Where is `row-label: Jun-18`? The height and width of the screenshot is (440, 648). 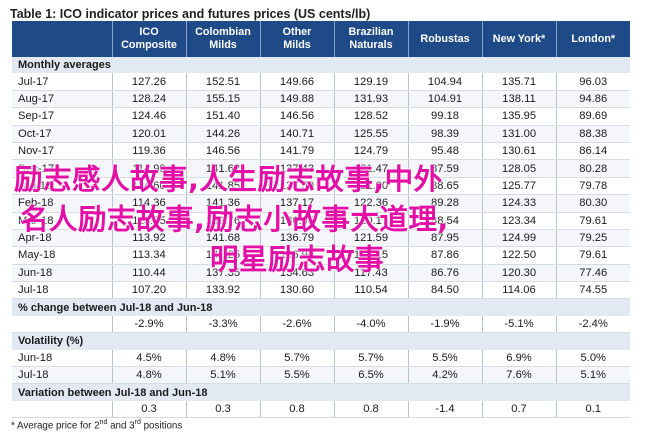
row-label: Jun-18 is located at coordinates (62, 273).